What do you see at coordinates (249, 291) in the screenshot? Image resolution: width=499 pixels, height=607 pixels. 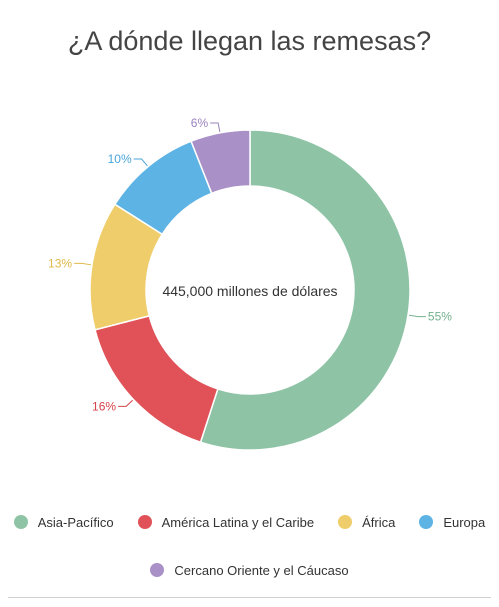 I see `center-label: 445,000 millones de dólares` at bounding box center [249, 291].